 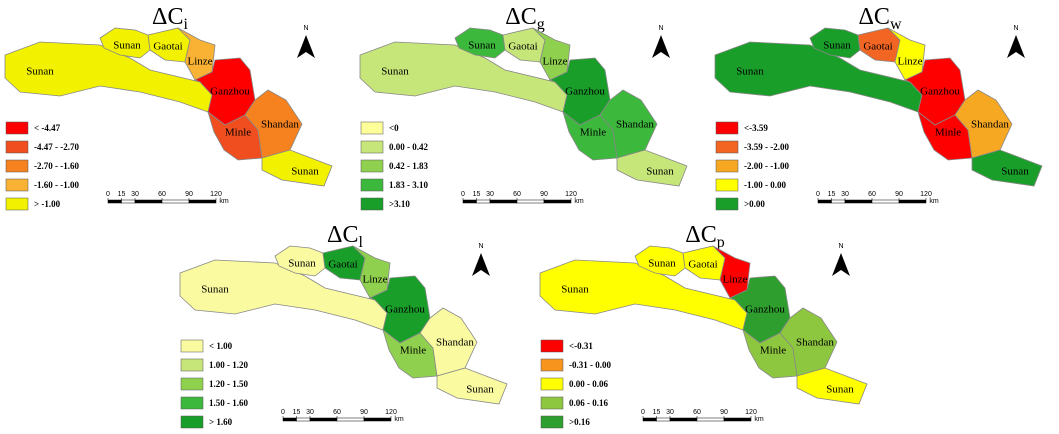 I want to click on map-title: ΔCg, so click(x=524, y=18).